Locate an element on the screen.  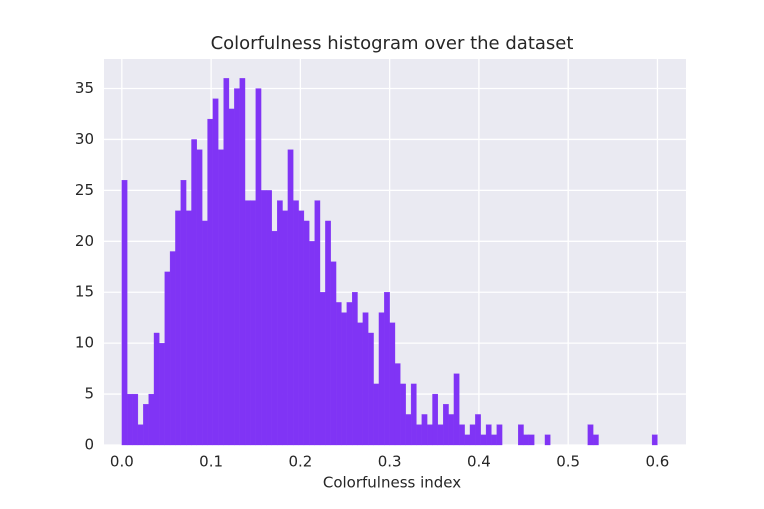
x-axis-label: Colorfulness index is located at coordinates (392, 483).